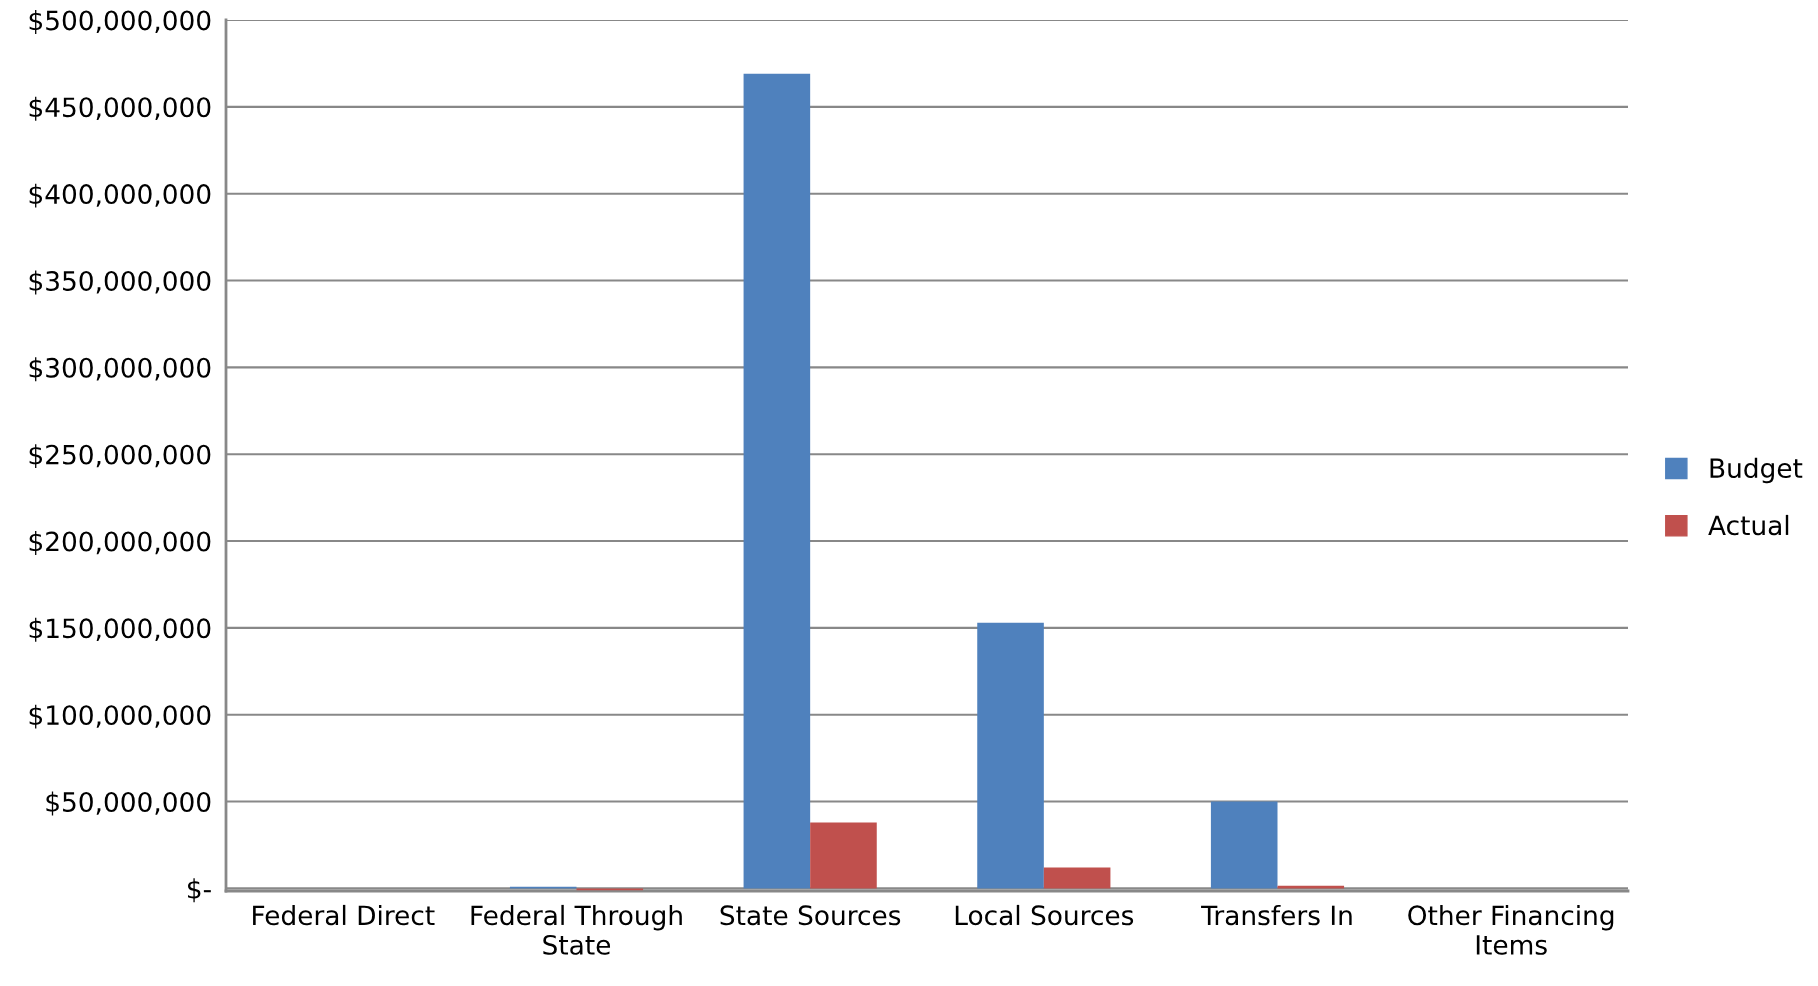  What do you see at coordinates (128, 803) in the screenshot?
I see `y-tick-label: $50,000,000` at bounding box center [128, 803].